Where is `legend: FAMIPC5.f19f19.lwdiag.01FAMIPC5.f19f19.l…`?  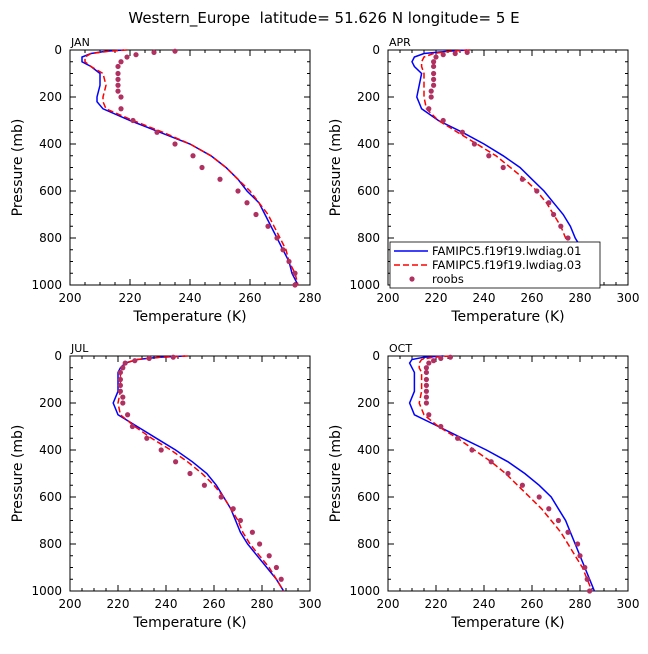 legend: FAMIPC5.f19f19.lwdiag.01FAMIPC5.f19f19.l… is located at coordinates (495, 265).